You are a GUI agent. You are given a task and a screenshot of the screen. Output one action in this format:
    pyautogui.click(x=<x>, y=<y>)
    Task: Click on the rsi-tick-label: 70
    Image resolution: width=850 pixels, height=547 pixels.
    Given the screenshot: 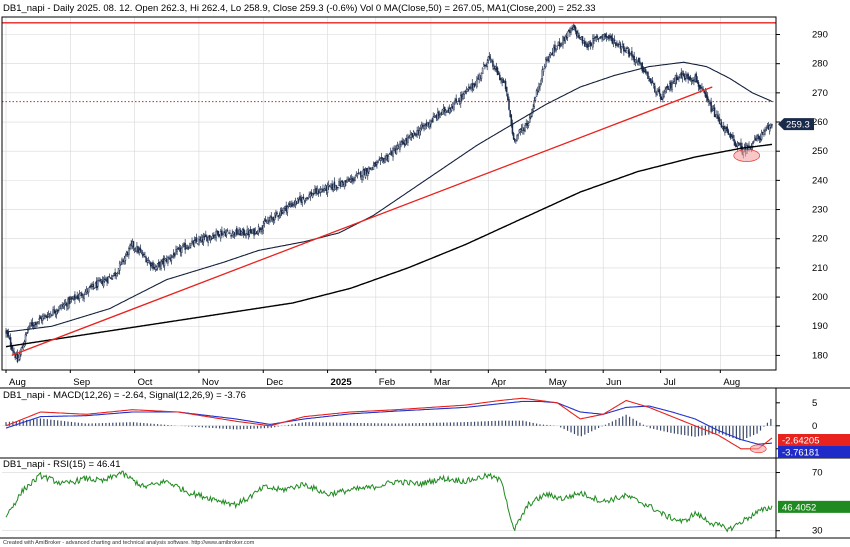 What is the action you would take?
    pyautogui.click(x=817, y=473)
    